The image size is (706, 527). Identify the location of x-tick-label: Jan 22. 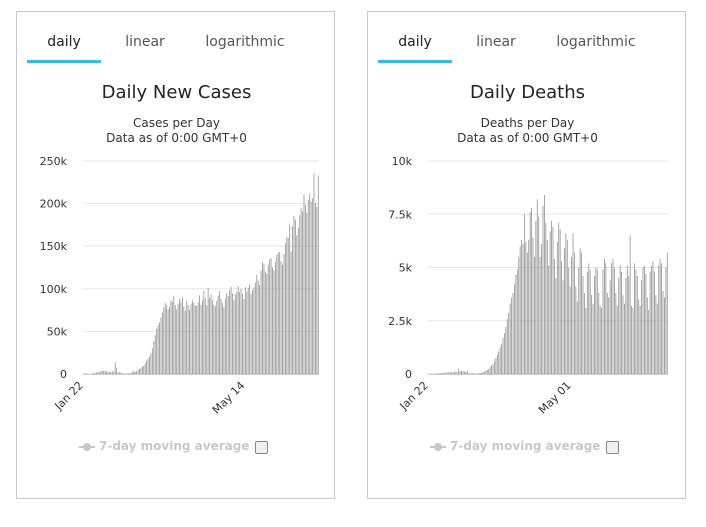
(414, 396).